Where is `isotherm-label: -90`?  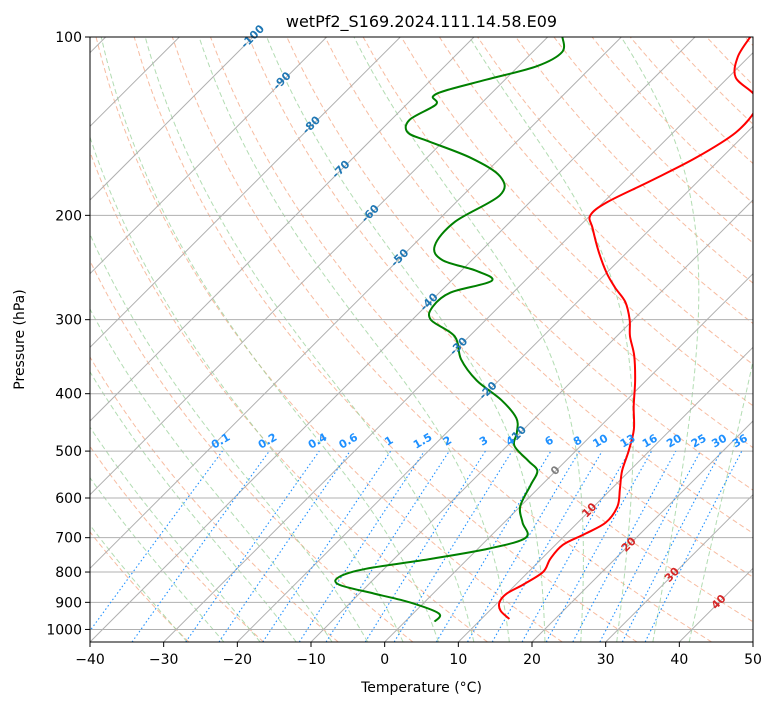
isotherm-label: -90 is located at coordinates (281, 80).